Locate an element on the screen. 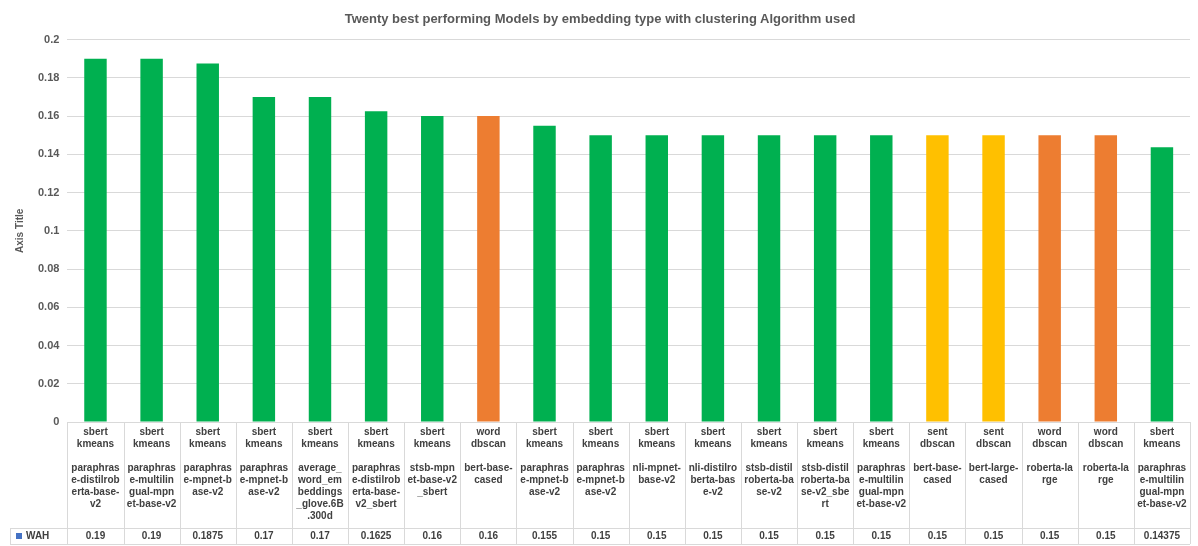 The width and height of the screenshot is (1198, 546). category-label: word dbscan bert-base-cased is located at coordinates (488, 455).